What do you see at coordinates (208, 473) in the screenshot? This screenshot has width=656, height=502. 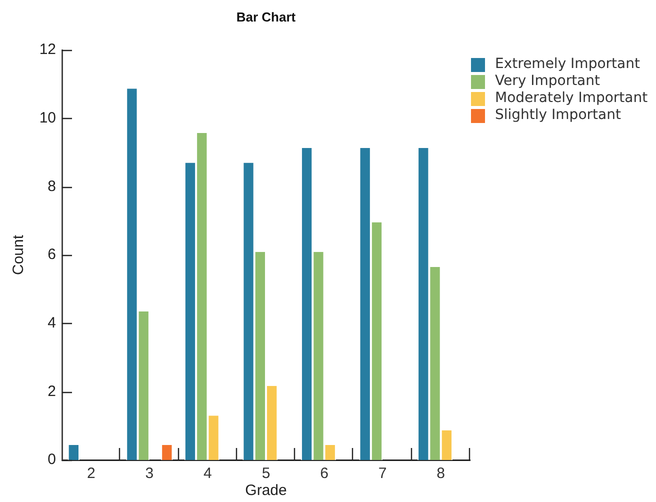 I see `x-tick-label: 4` at bounding box center [208, 473].